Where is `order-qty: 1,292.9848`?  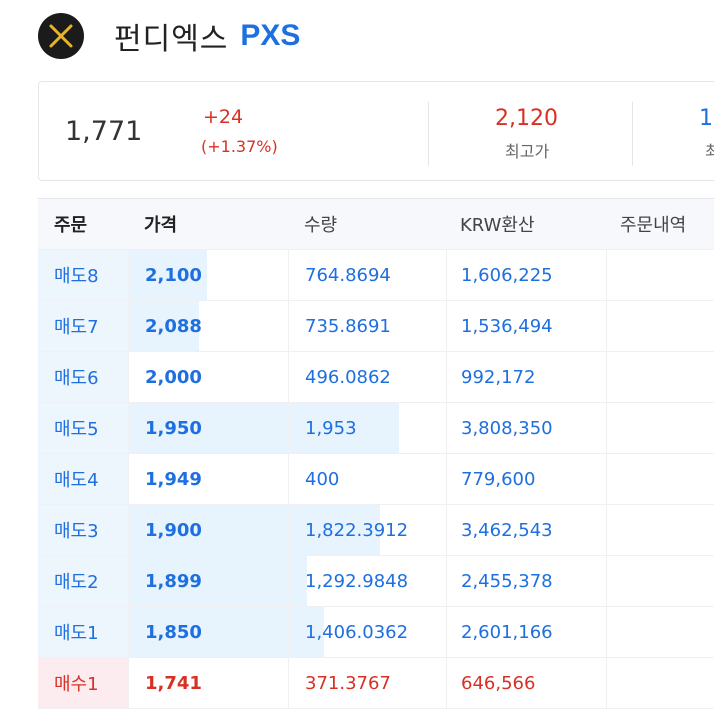
order-qty: 1,292.9848 is located at coordinates (367, 581).